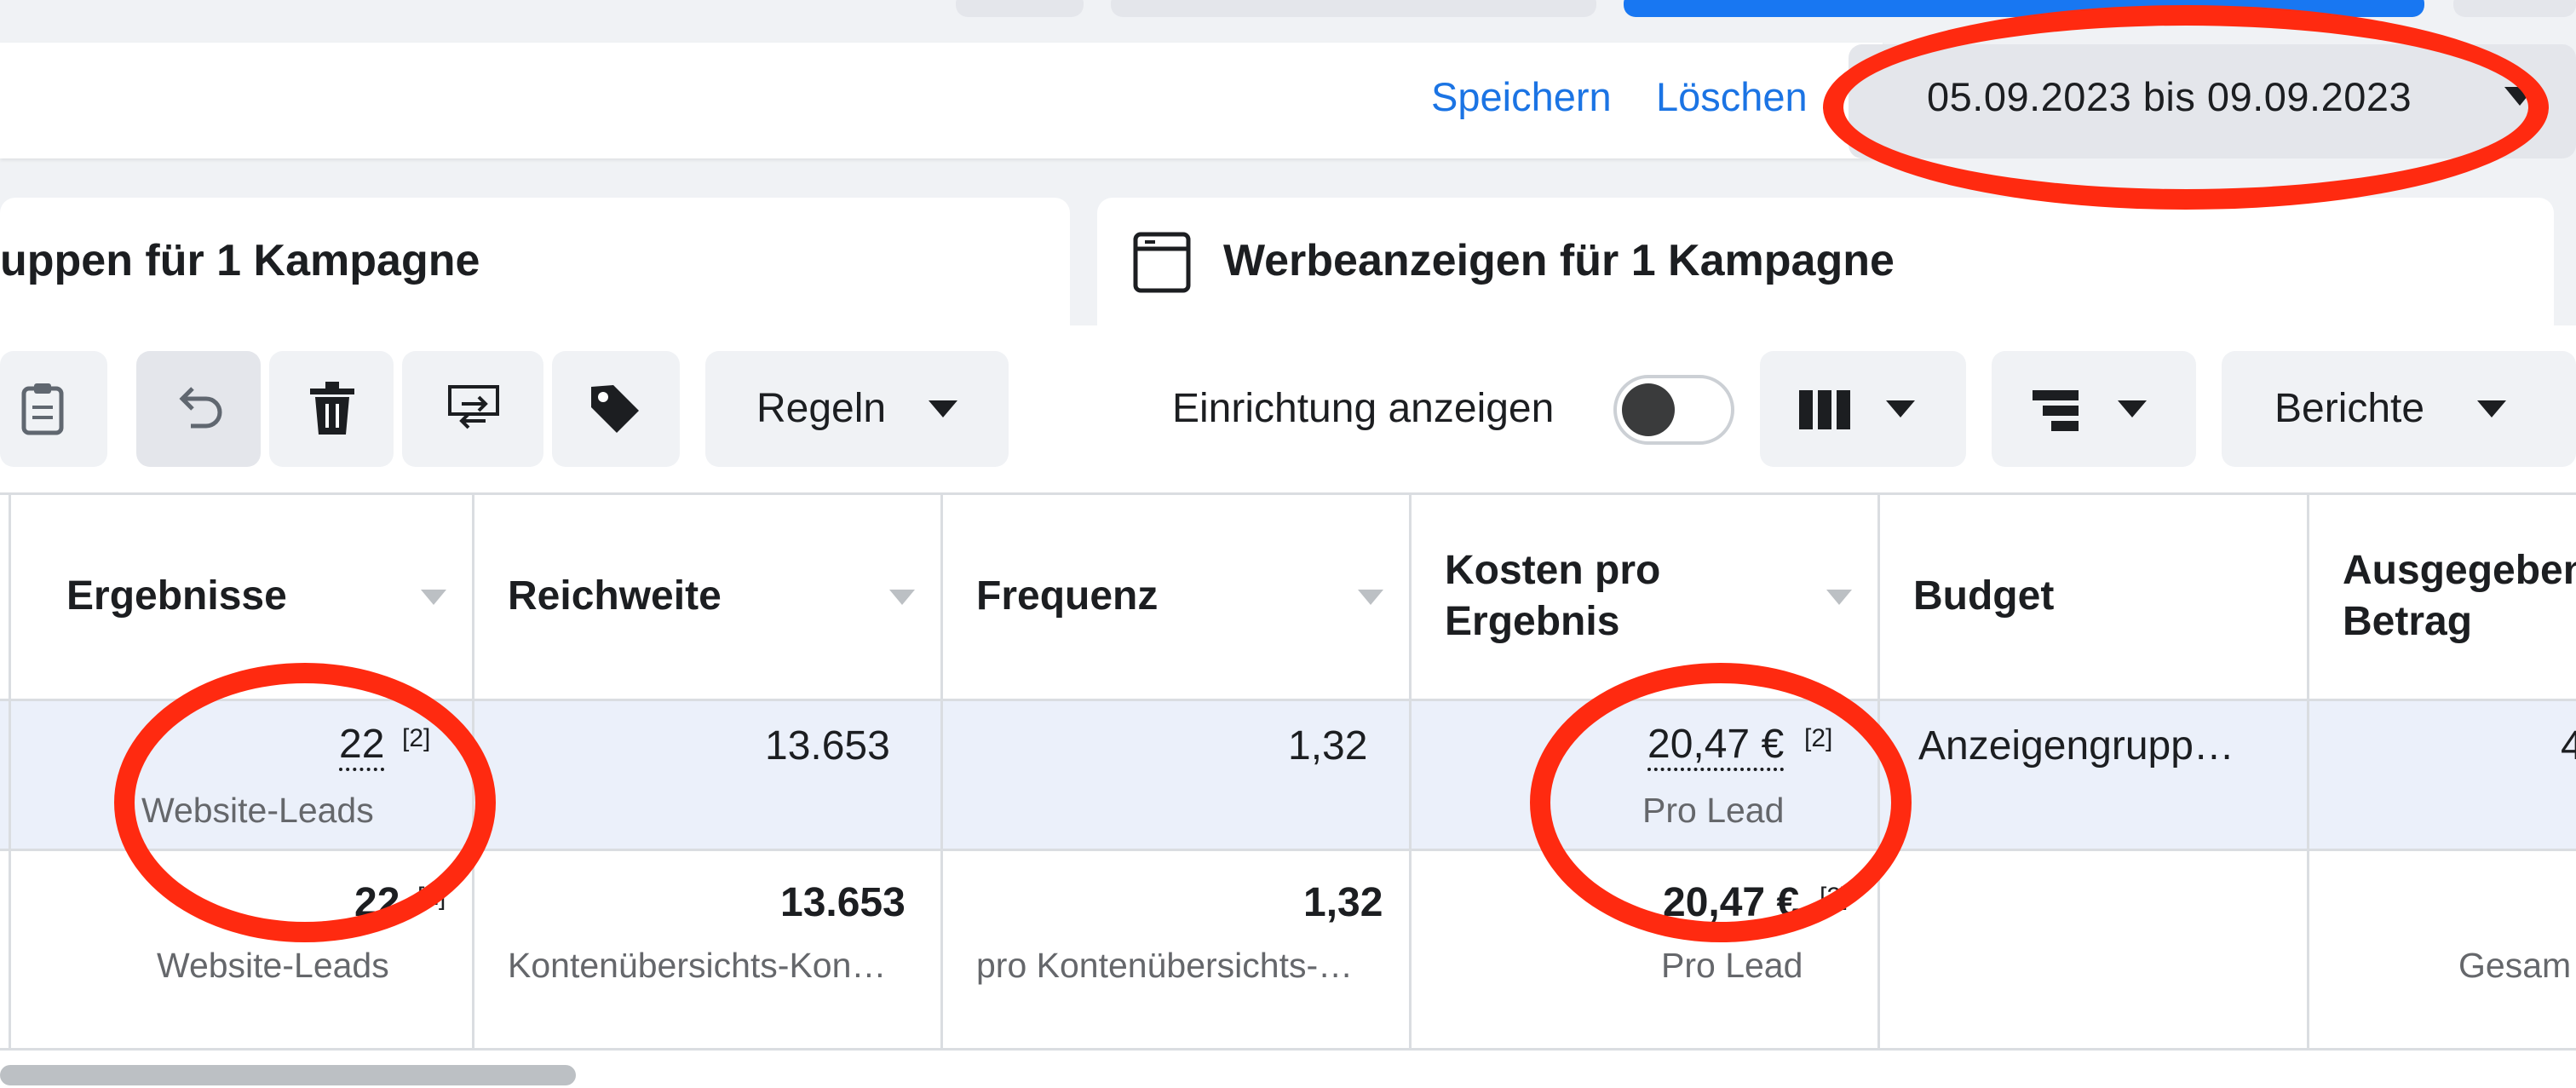 This screenshot has width=2576, height=1088. What do you see at coordinates (1553, 570) in the screenshot?
I see `column-header-cost-line1: Kosten pro` at bounding box center [1553, 570].